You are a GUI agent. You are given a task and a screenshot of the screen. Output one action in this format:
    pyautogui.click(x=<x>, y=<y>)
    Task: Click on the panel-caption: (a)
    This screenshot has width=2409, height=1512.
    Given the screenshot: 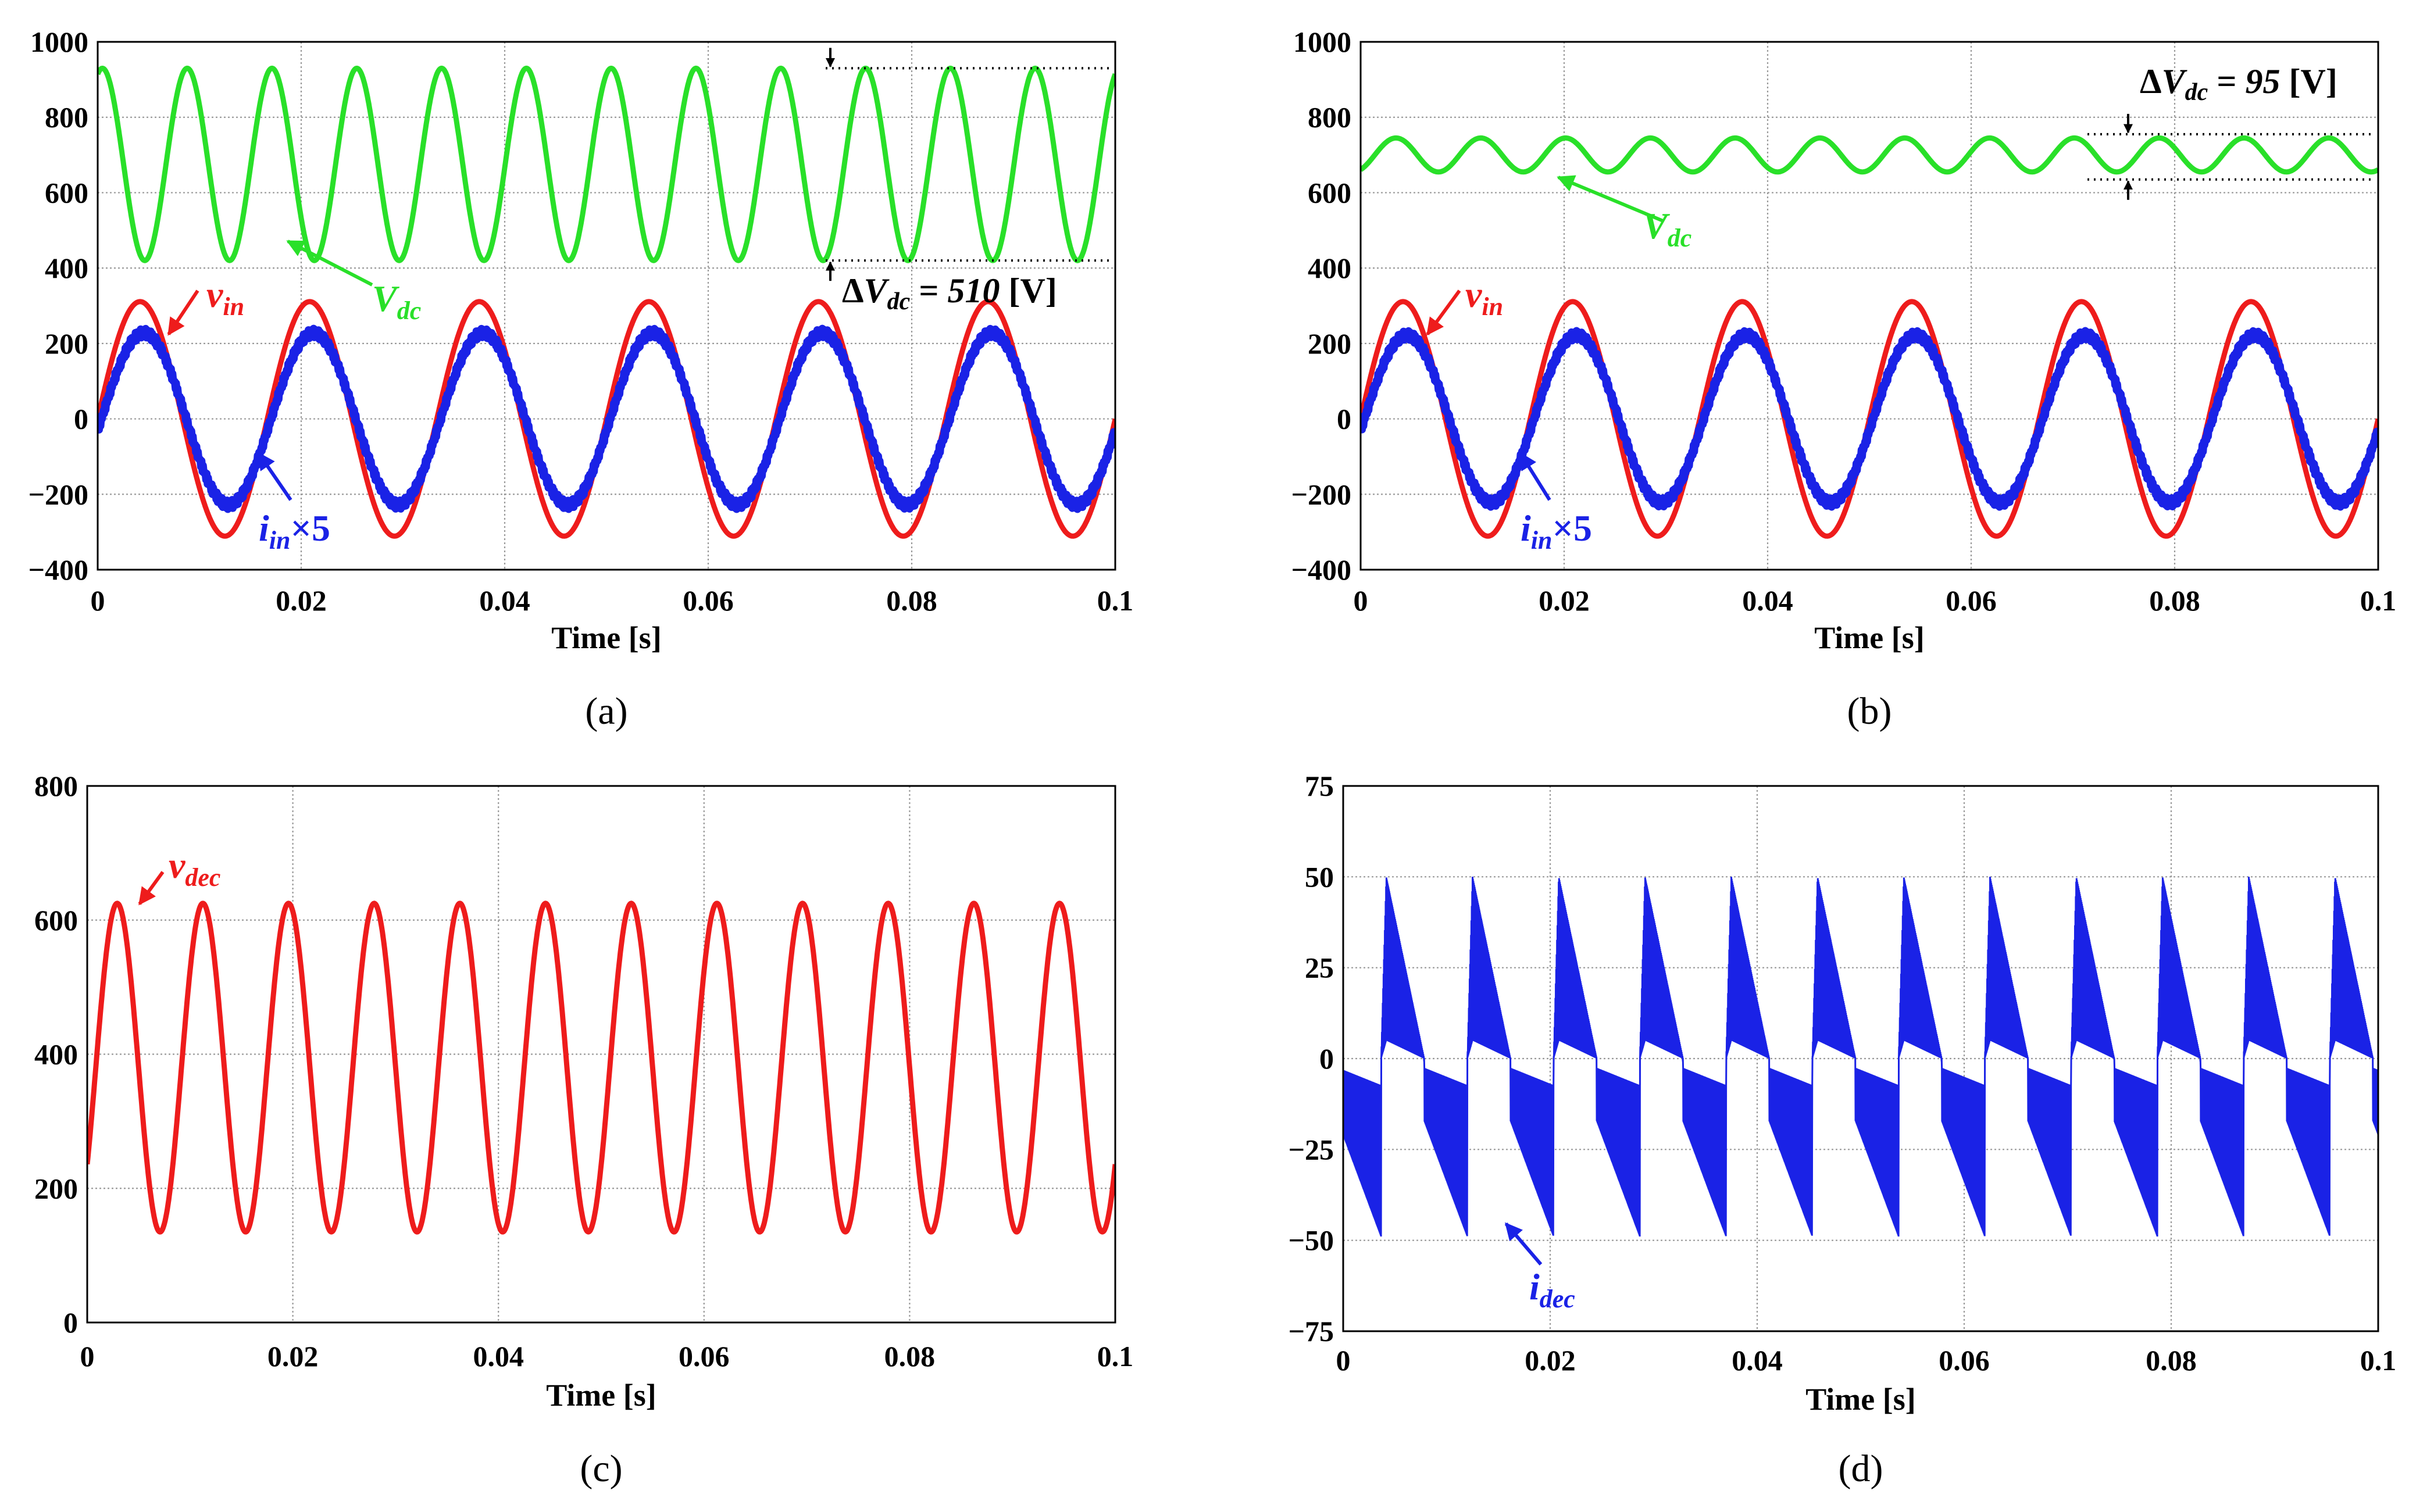 What is the action you would take?
    pyautogui.click(x=606, y=711)
    